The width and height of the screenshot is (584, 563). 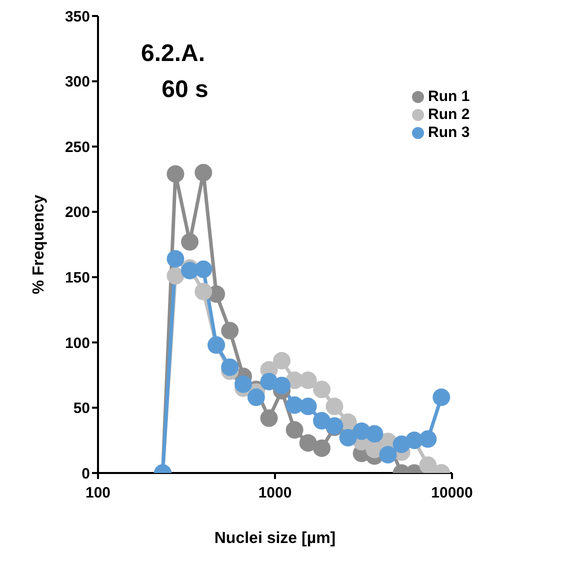 I want to click on x-tick-label: 100, so click(x=98, y=493).